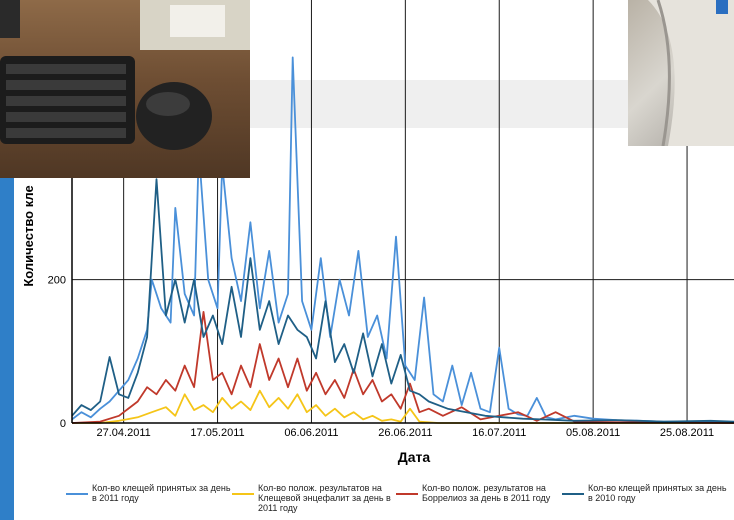 This screenshot has height=520, width=734. What do you see at coordinates (405, 433) in the screenshot?
I see `x-tick-label: 26.06.2011` at bounding box center [405, 433].